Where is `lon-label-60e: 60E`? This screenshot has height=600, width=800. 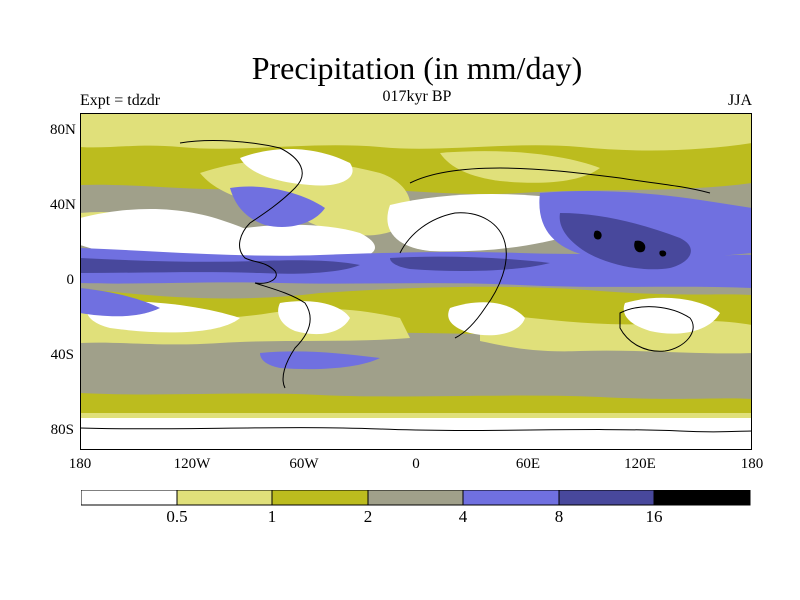
lon-label-60e: 60E is located at coordinates (528, 464).